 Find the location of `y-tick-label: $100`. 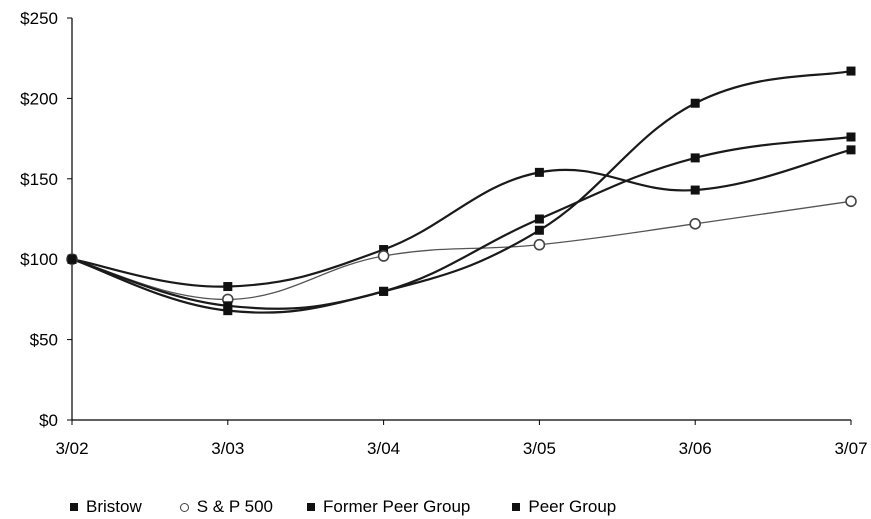

y-tick-label: $100 is located at coordinates (39, 259).